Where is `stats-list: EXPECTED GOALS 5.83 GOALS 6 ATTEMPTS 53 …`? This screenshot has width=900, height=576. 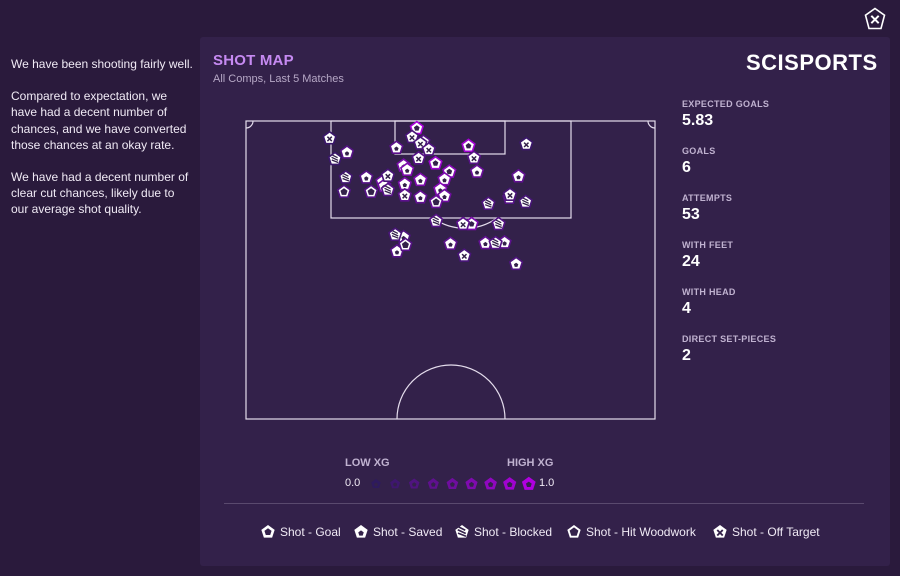 stats-list: EXPECTED GOALS 5.83 GOALS 6 ATTEMPTS 53 … is located at coordinates (777, 240).